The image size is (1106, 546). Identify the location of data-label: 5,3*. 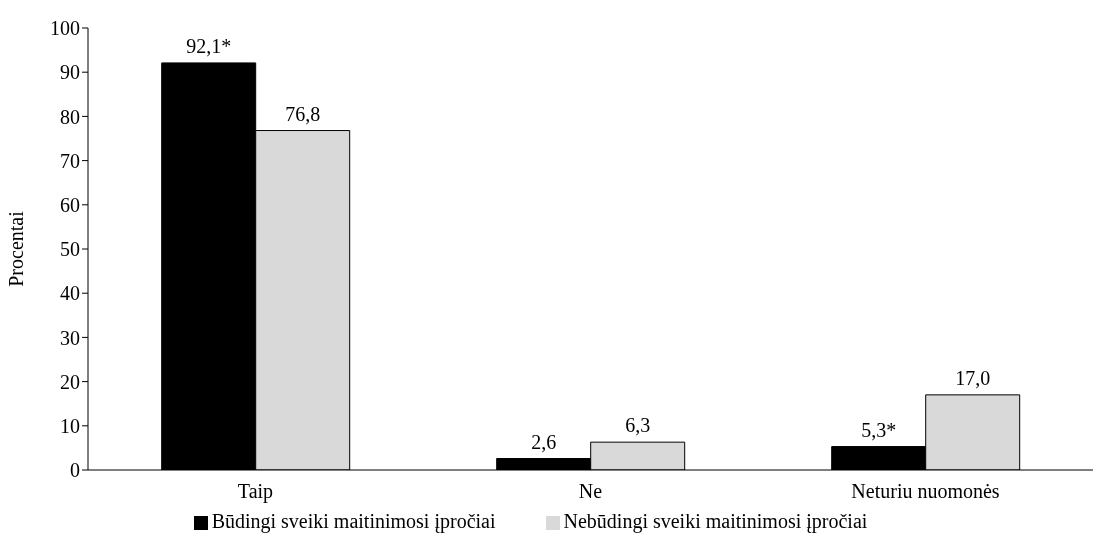
(879, 429).